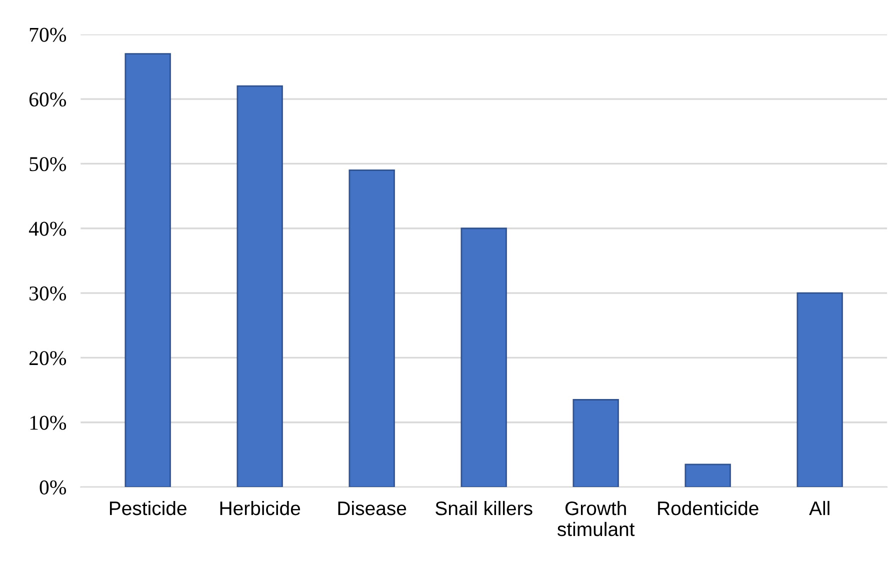 This screenshot has height=573, width=896. I want to click on y-tick-label: 70%, so click(48, 35).